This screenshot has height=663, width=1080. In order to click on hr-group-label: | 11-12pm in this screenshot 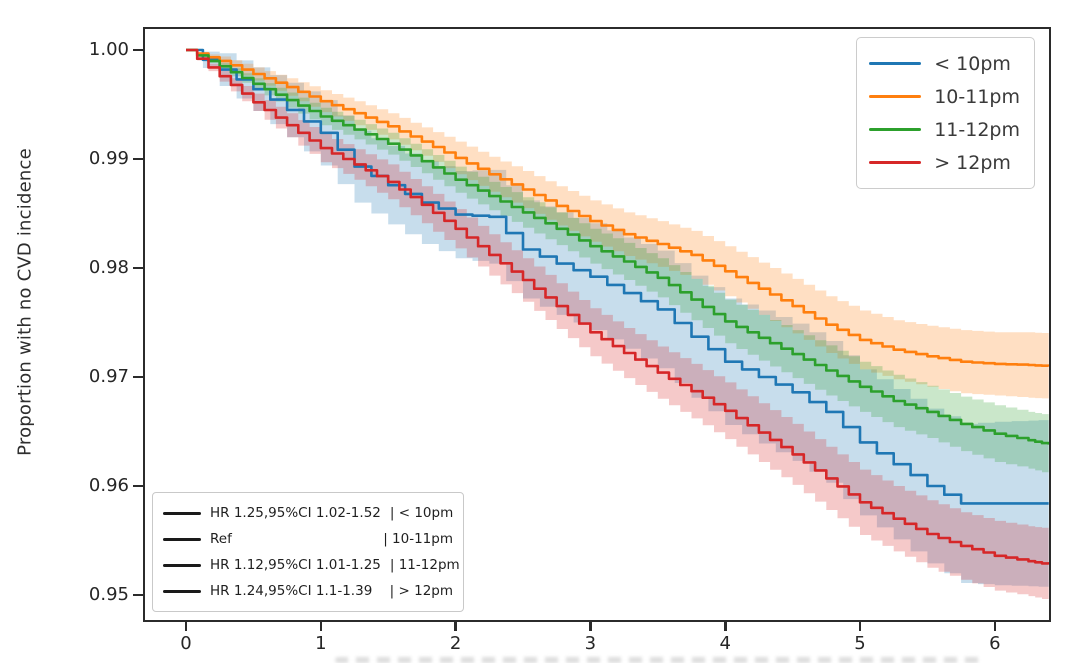, I will do `click(424, 565)`.